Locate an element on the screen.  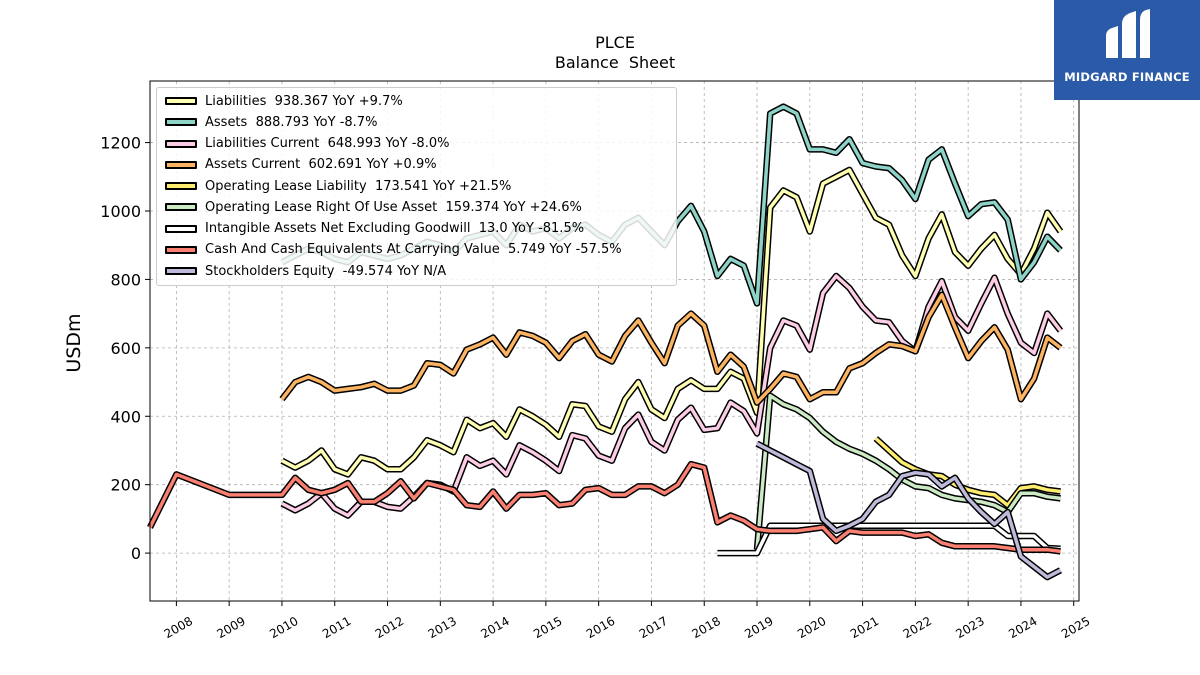
x-tick-label: 2011 is located at coordinates (336, 627).